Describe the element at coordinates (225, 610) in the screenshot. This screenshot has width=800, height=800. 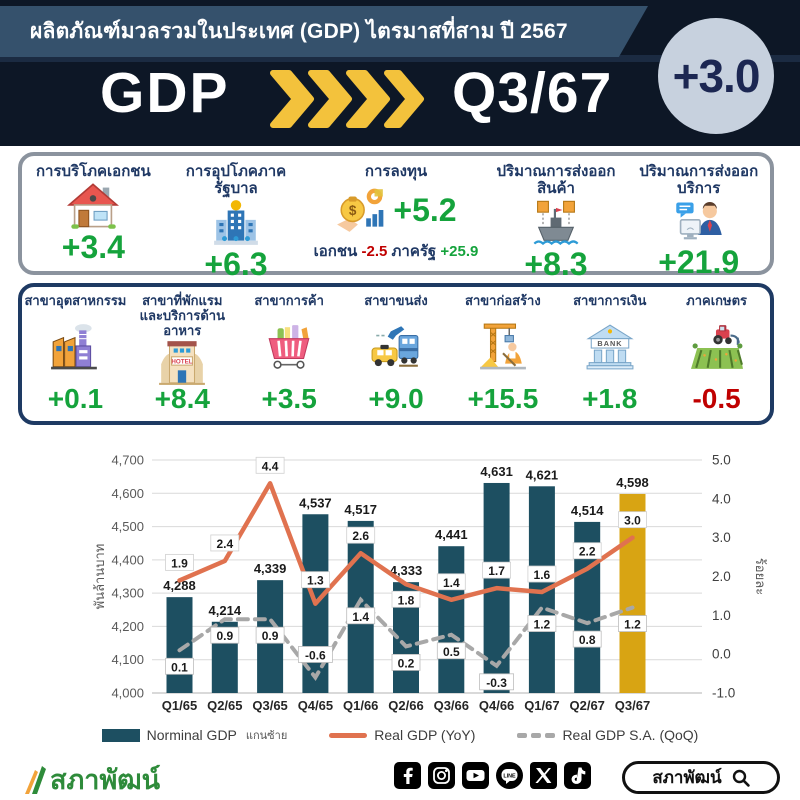
I see `svg-text: 4,214` at that location.